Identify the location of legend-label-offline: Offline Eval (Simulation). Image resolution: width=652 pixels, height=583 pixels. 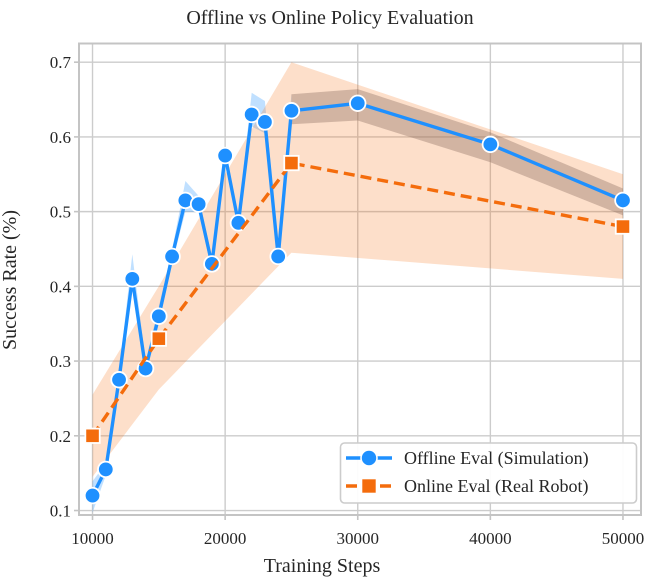
(496, 458).